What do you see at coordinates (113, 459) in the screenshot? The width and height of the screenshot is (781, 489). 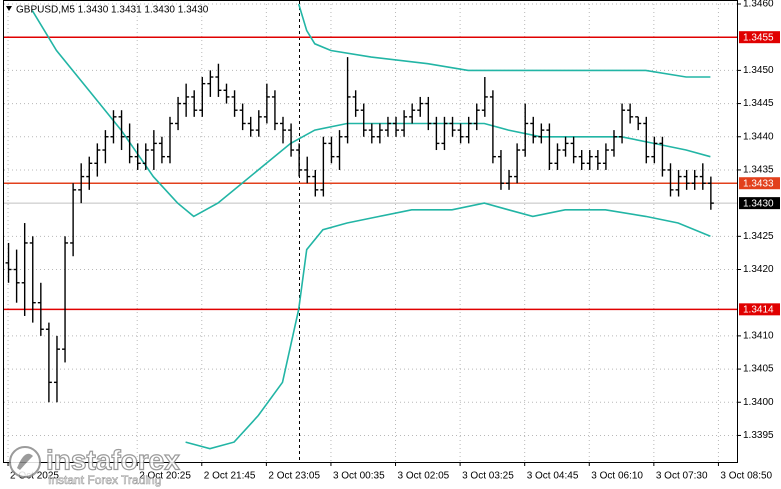 I see `watermark-brand: instaforex` at bounding box center [113, 459].